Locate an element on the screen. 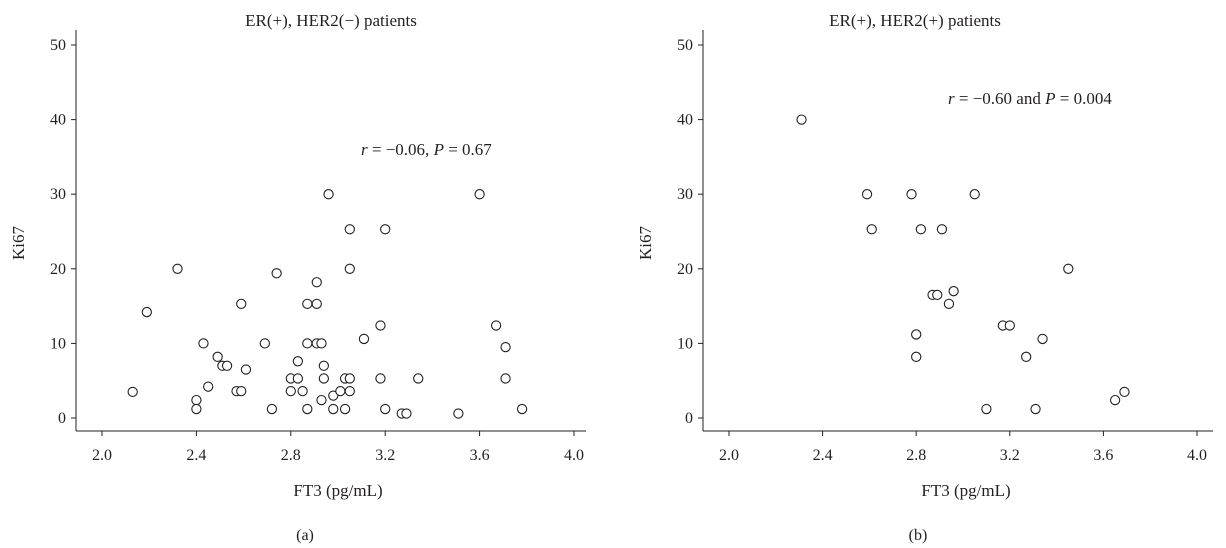 The image size is (1226, 548). panel-a-title: ER(+), HER2(−) patients is located at coordinates (331, 20).